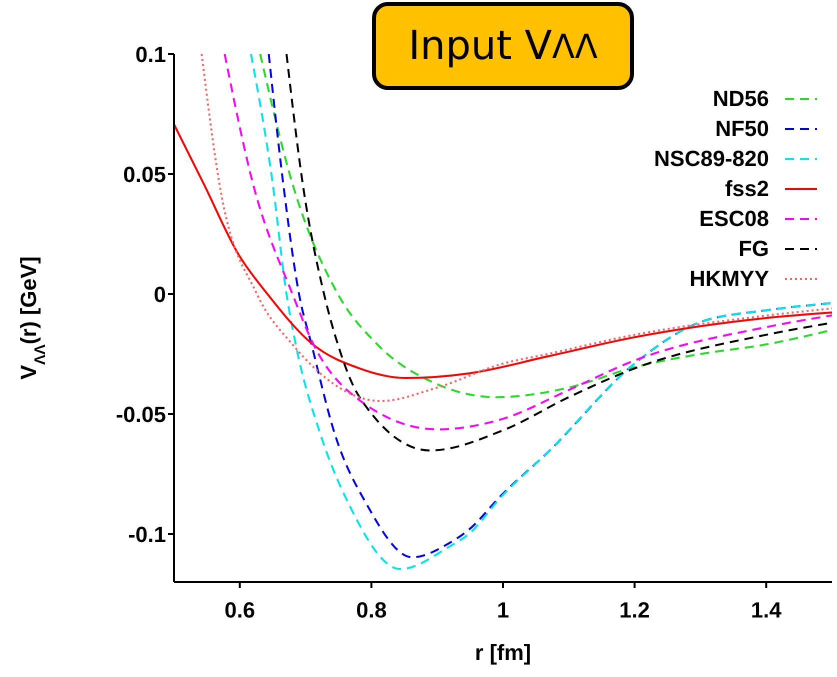  I want to click on legend-label: NF50, so click(742, 129).